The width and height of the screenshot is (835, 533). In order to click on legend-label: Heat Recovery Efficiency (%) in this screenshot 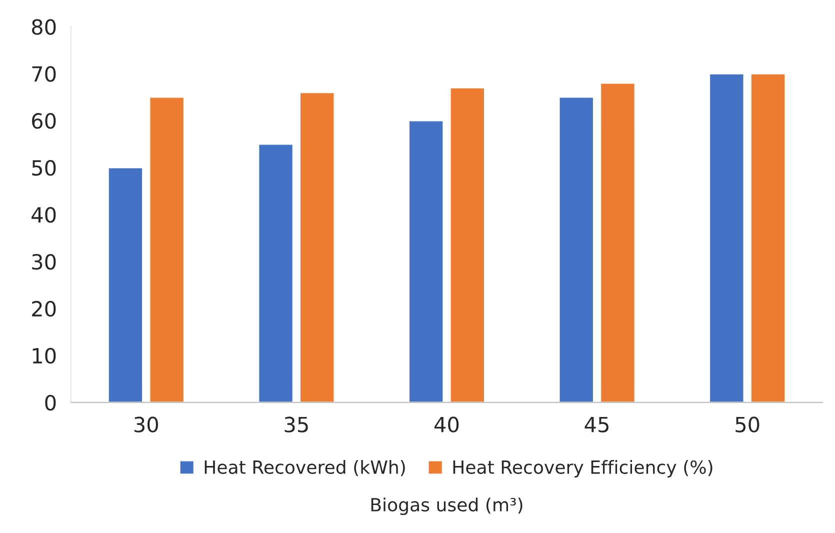, I will do `click(582, 469)`.